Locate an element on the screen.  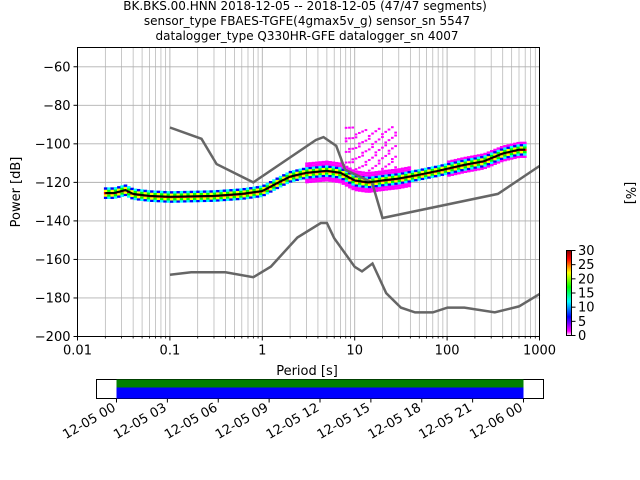
data-coverage-bar is located at coordinates (320, 383).